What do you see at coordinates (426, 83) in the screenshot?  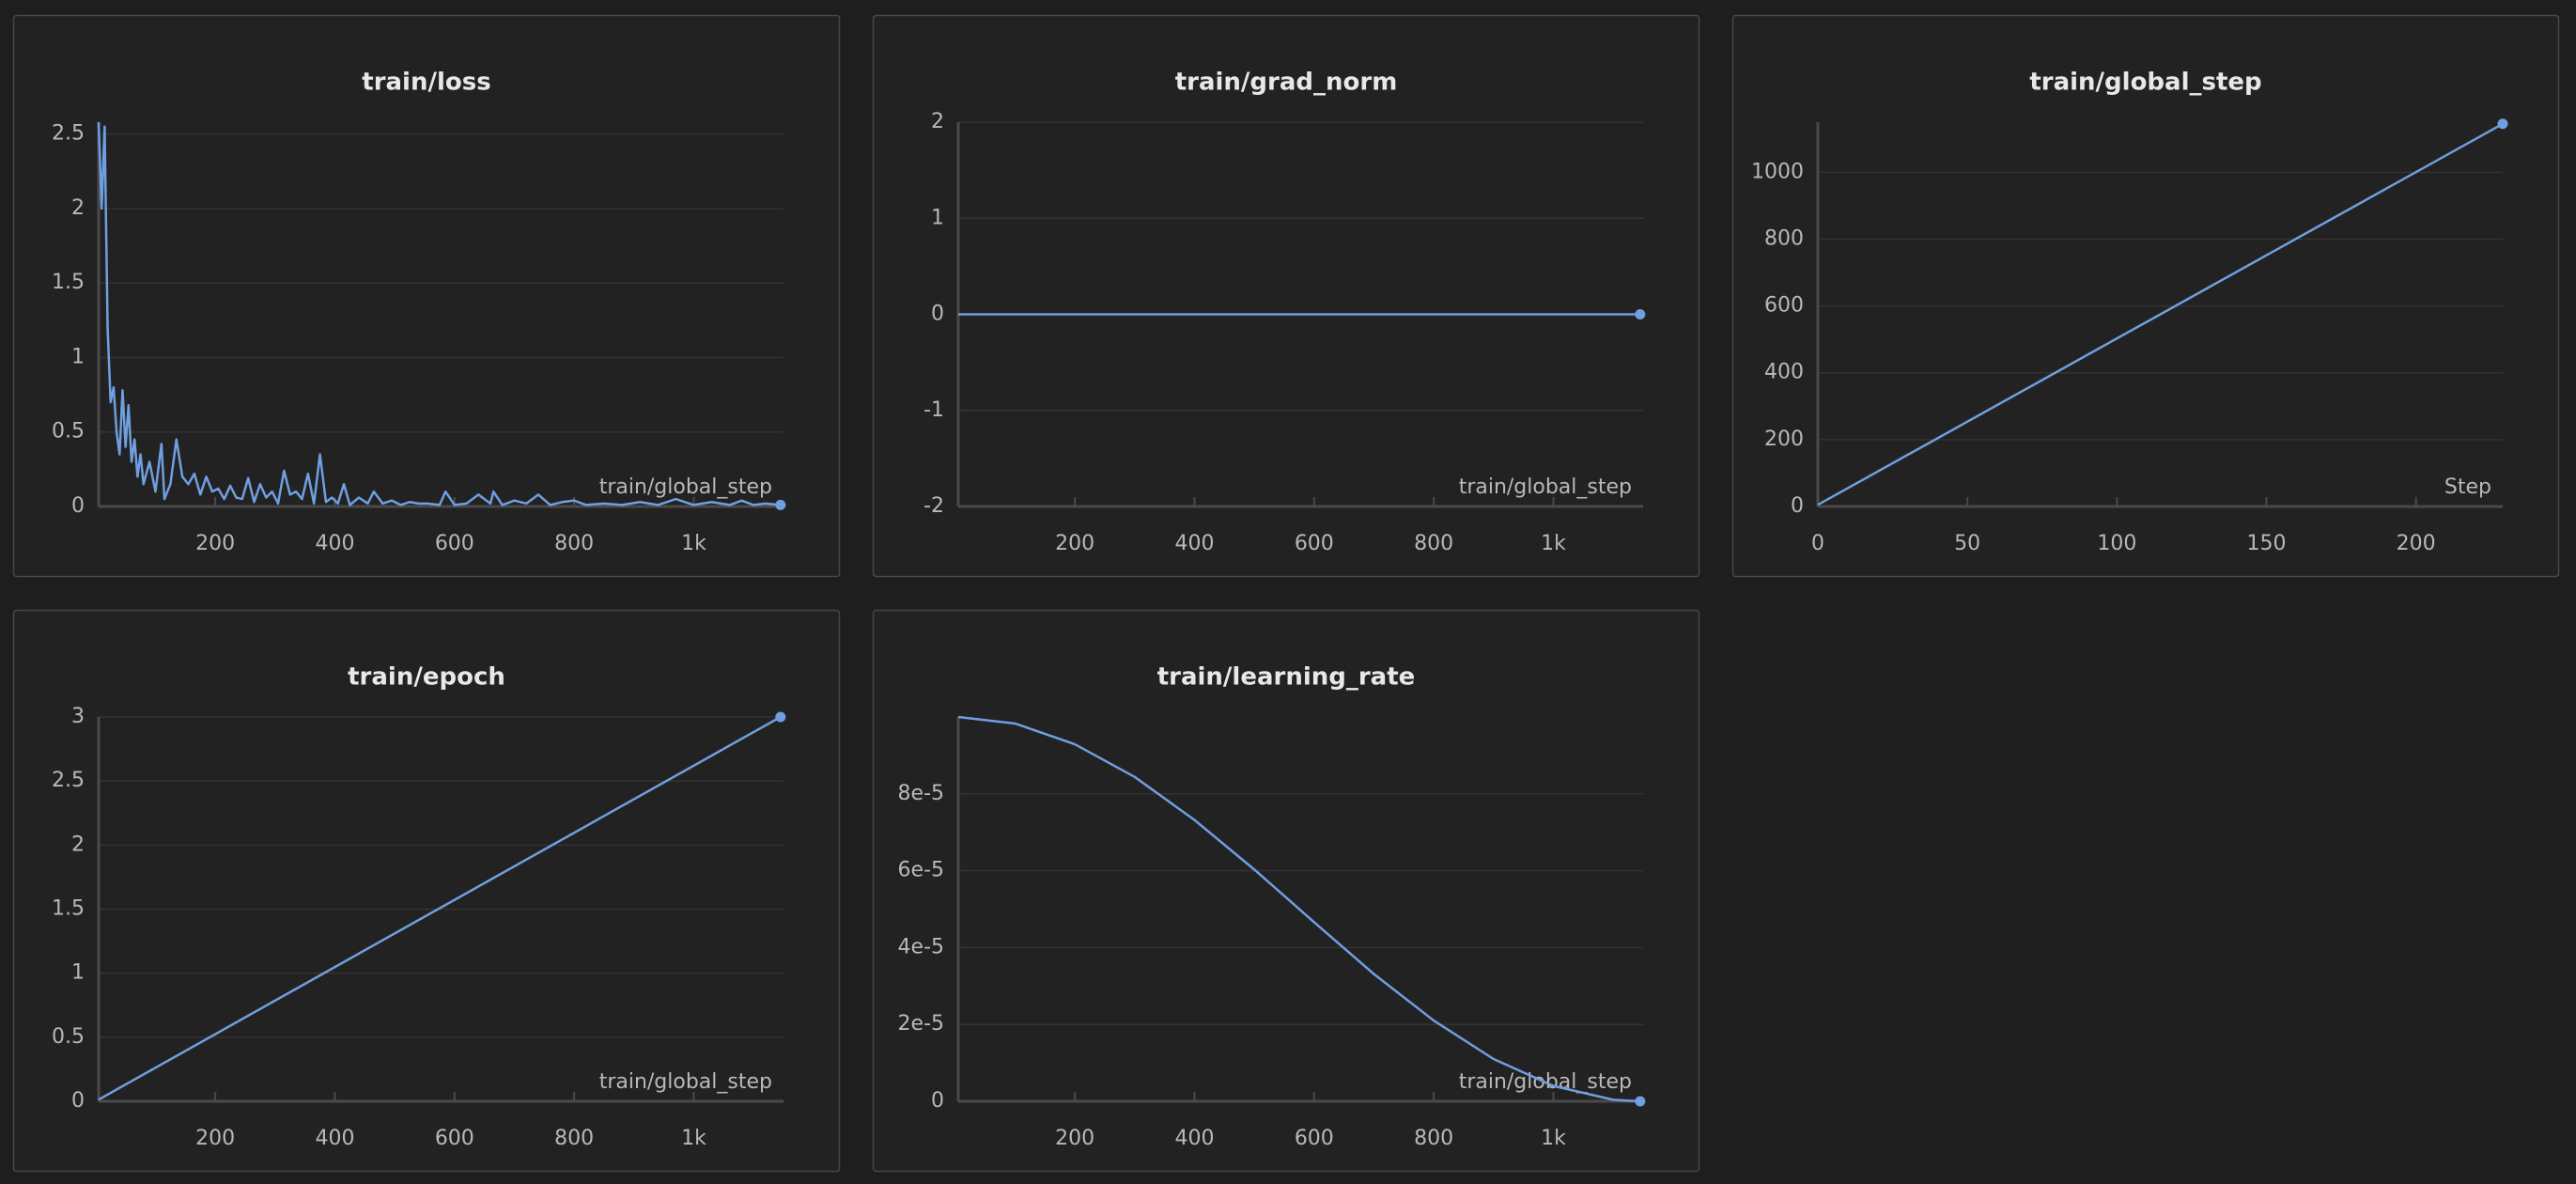 I see `chart-title: train/loss` at bounding box center [426, 83].